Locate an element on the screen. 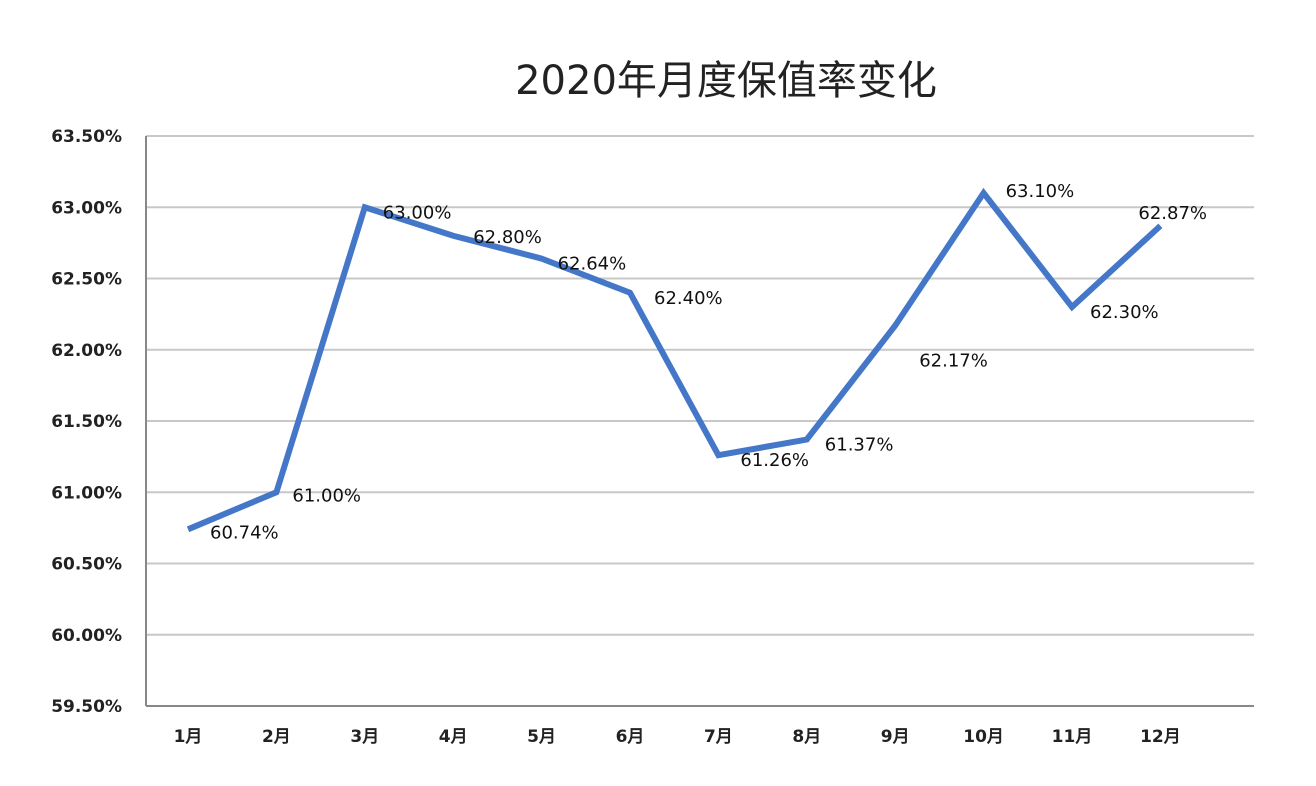 The height and width of the screenshot is (786, 1316). data-label: 61.00% is located at coordinates (326, 495).